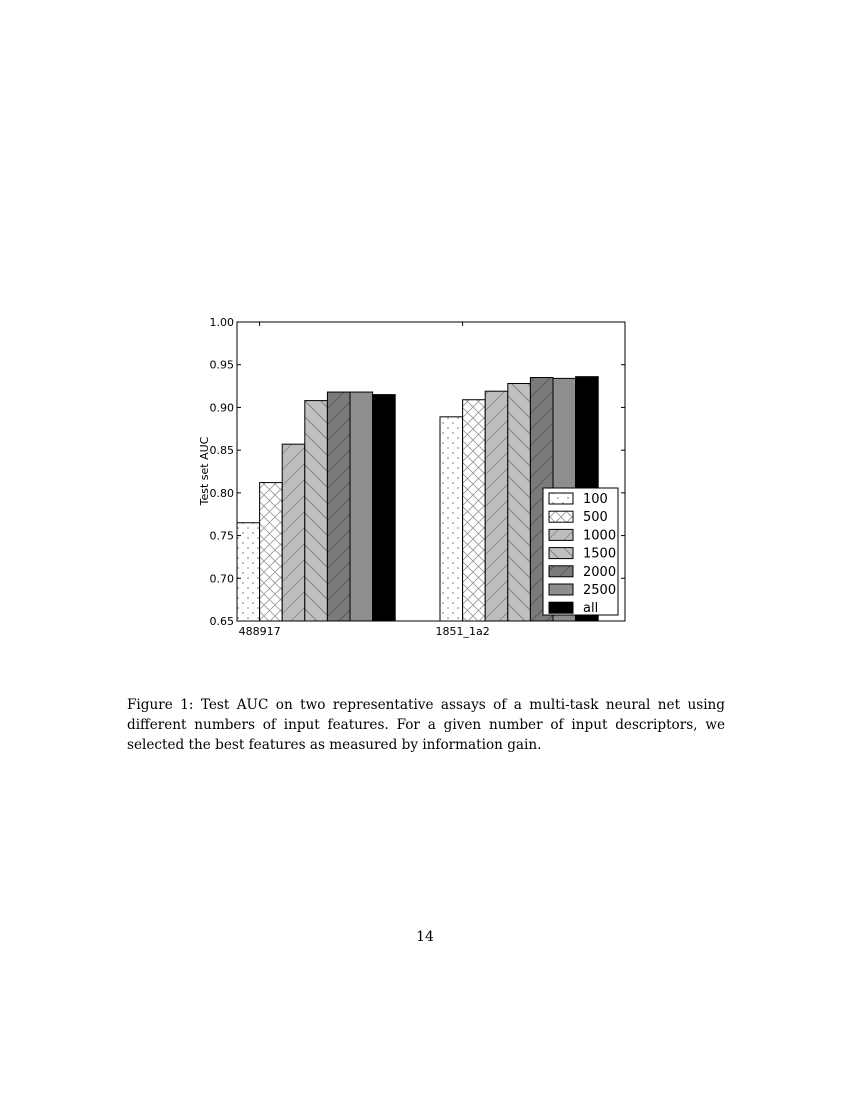  I want to click on x-tick-label: 488917, so click(260, 631).